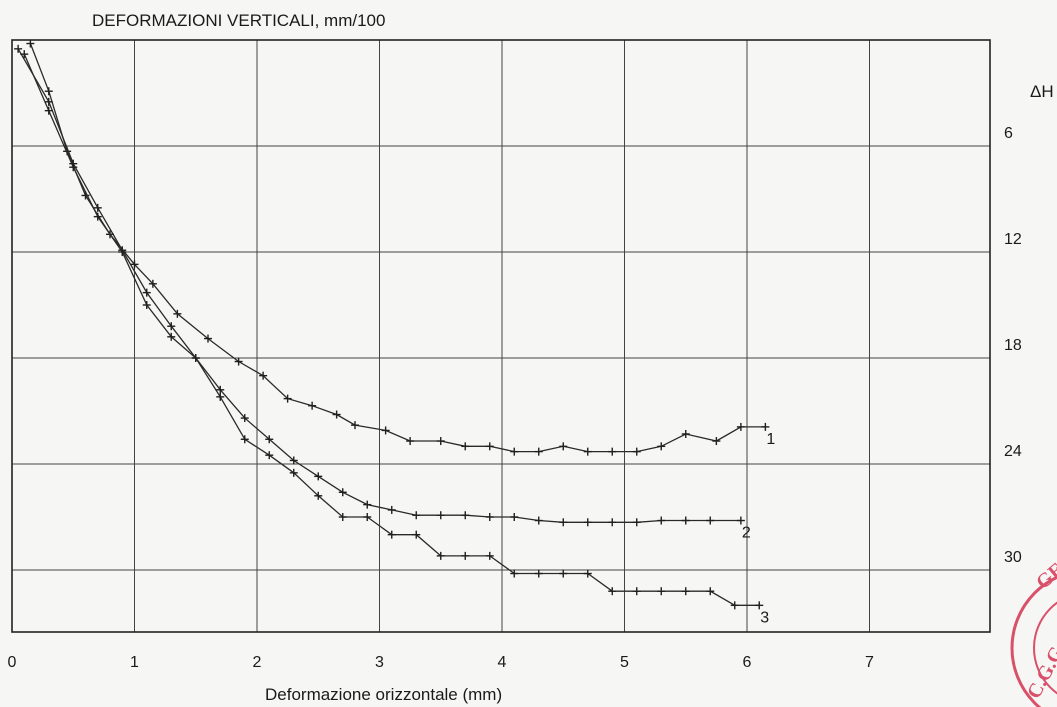 The image size is (1057, 707). What do you see at coordinates (764, 617) in the screenshot?
I see `series-end-label: 3` at bounding box center [764, 617].